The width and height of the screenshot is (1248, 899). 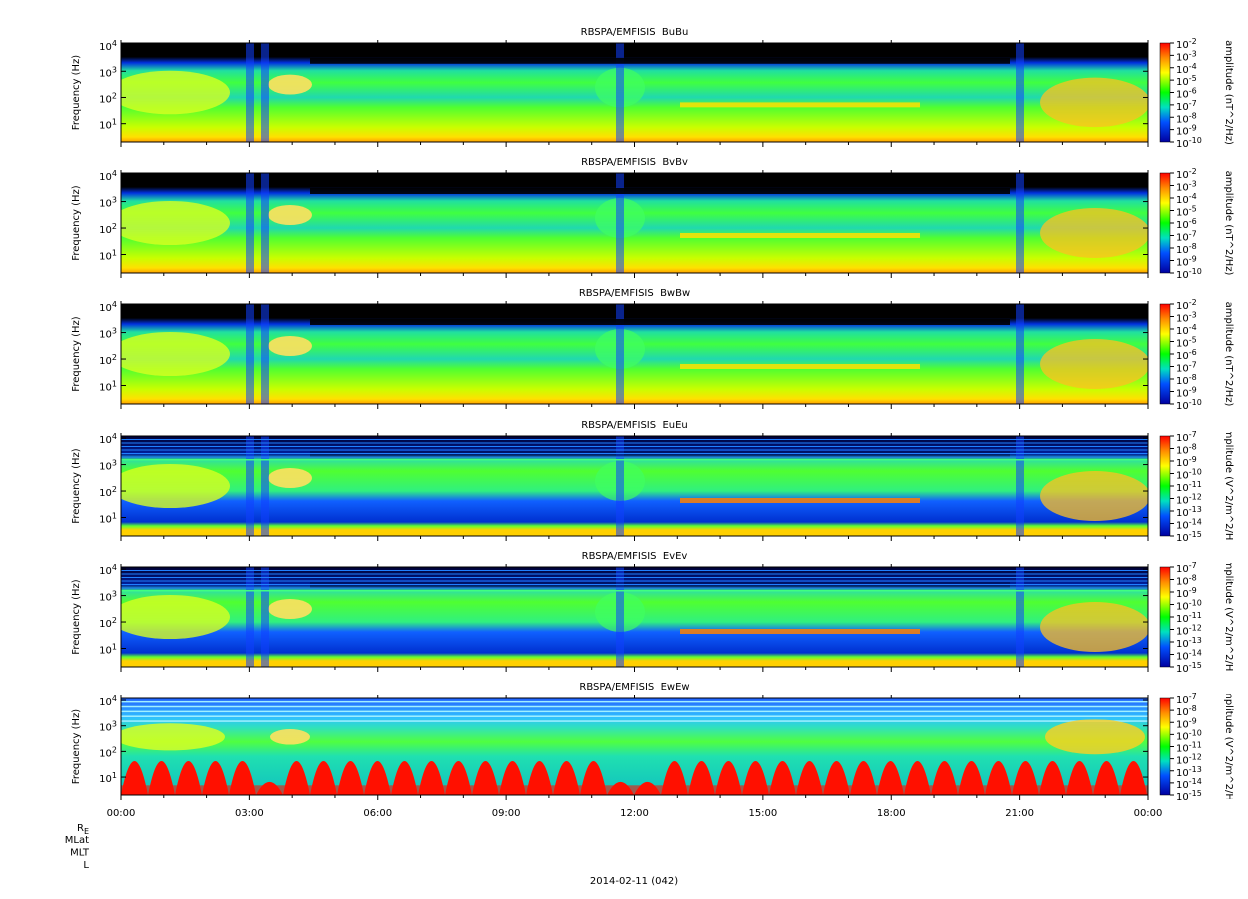 What do you see at coordinates (86, 865) in the screenshot?
I see `ephemeris-label: L` at bounding box center [86, 865].